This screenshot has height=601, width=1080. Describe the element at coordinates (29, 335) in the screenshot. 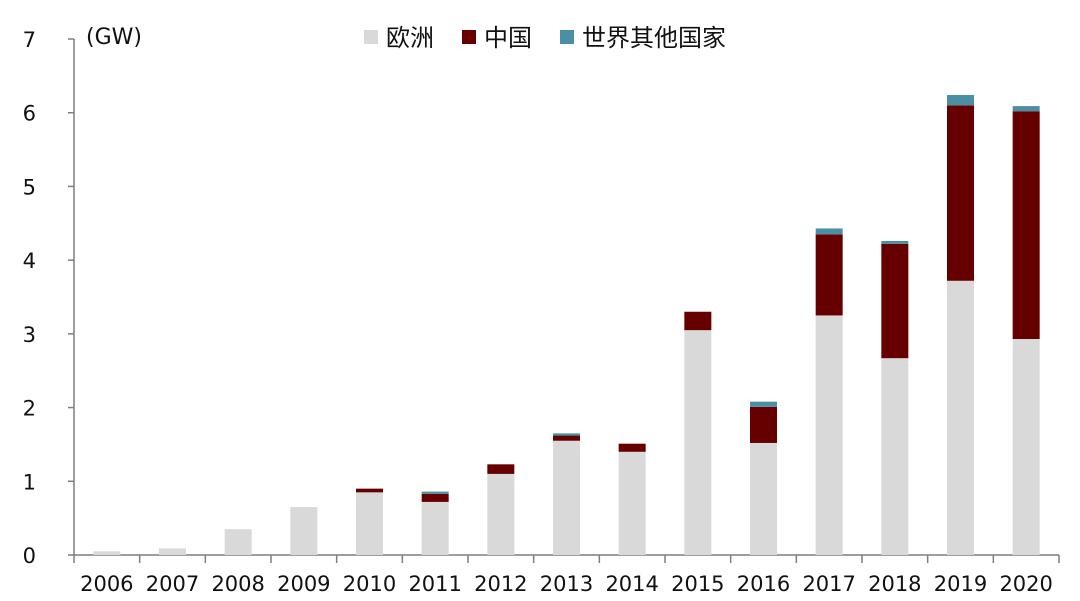

I see `y-tick-label: 3` at that location.